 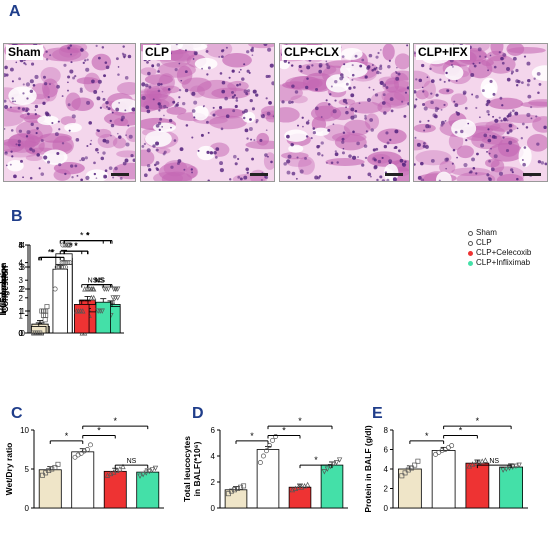 I want to click on legend-label: CLP+Celecoxib, so click(x=504, y=252).